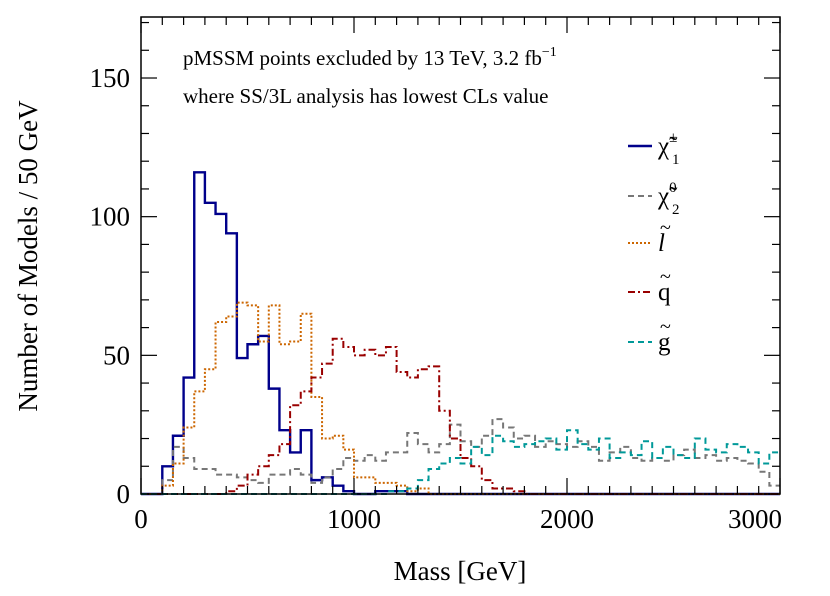 This screenshot has height=596, width=830. Describe the element at coordinates (567, 519) in the screenshot. I see `x-tick-label: 2000` at that location.